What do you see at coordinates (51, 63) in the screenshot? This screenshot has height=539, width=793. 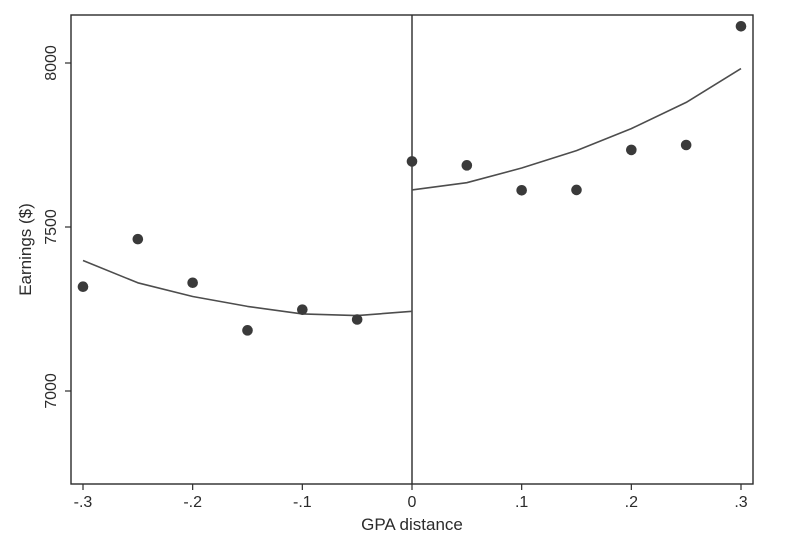 I see `y-tick-label: 8000` at bounding box center [51, 63].